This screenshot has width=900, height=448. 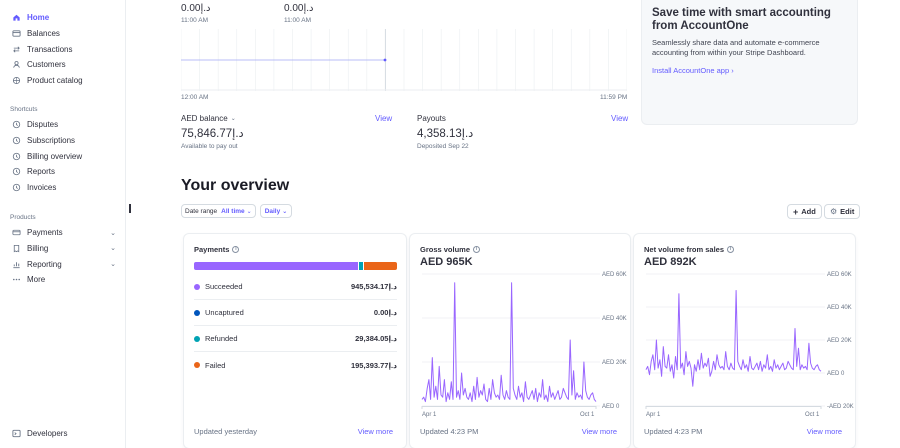 What do you see at coordinates (295, 287) in the screenshot?
I see `payments-row-succeeded: Succeeded 945,534.17د.إ` at bounding box center [295, 287].